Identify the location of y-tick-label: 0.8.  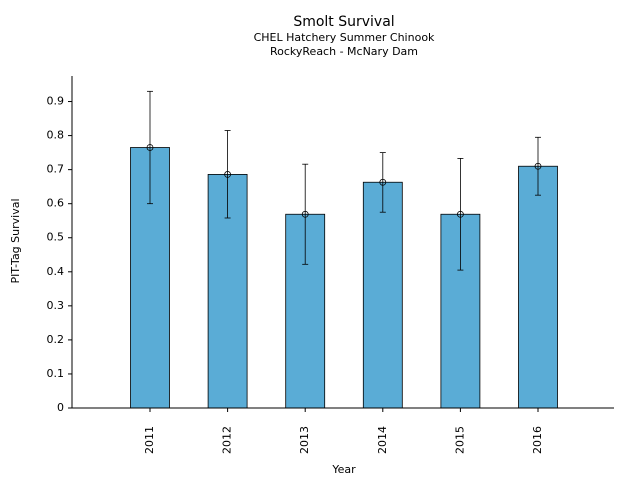
(56, 135).